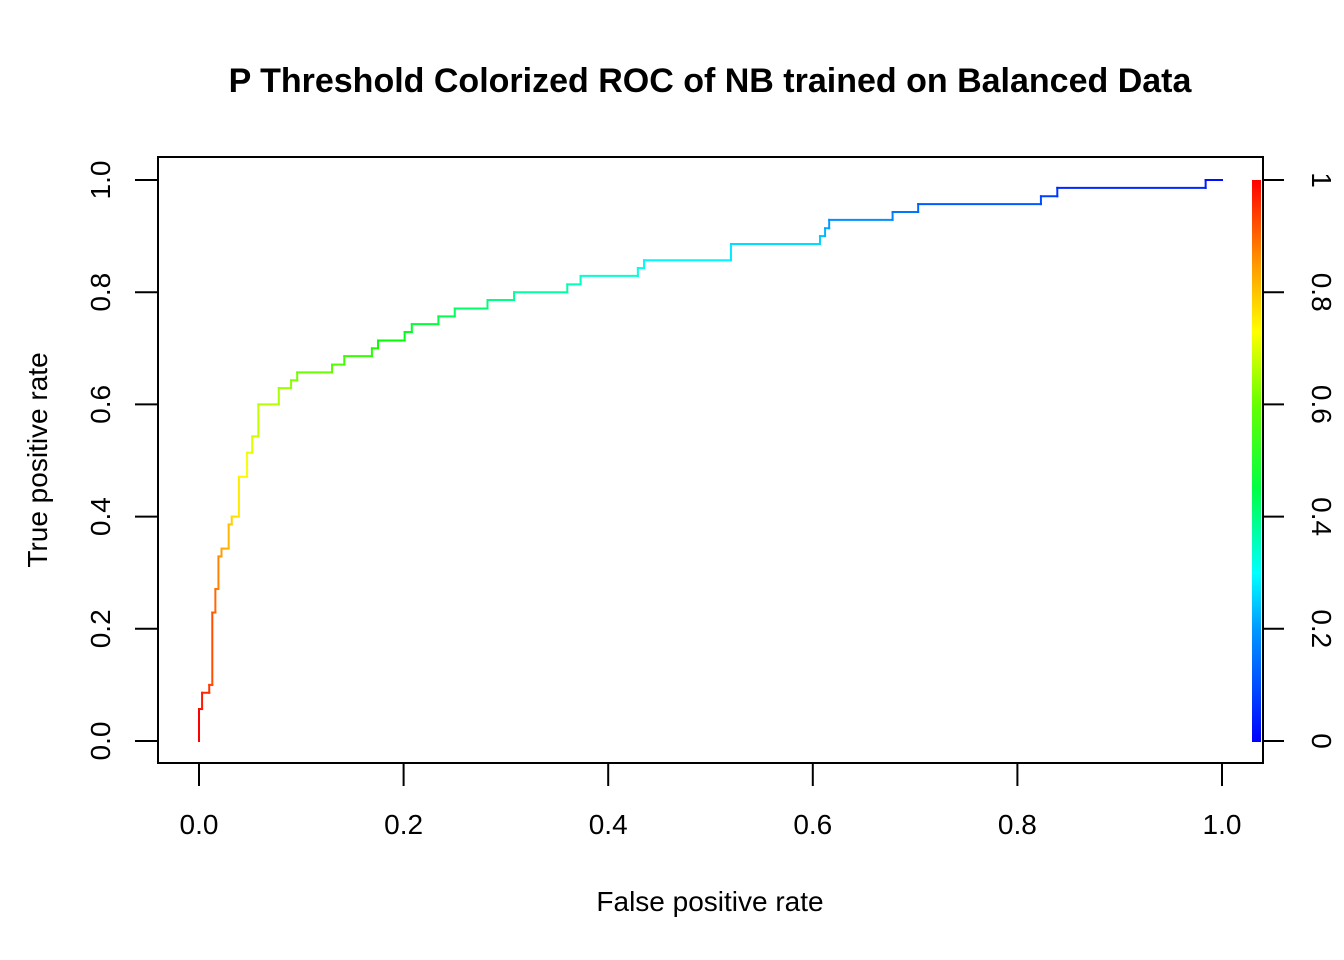 The width and height of the screenshot is (1344, 960). I want to click on y-tick-label: 0.4, so click(100, 516).